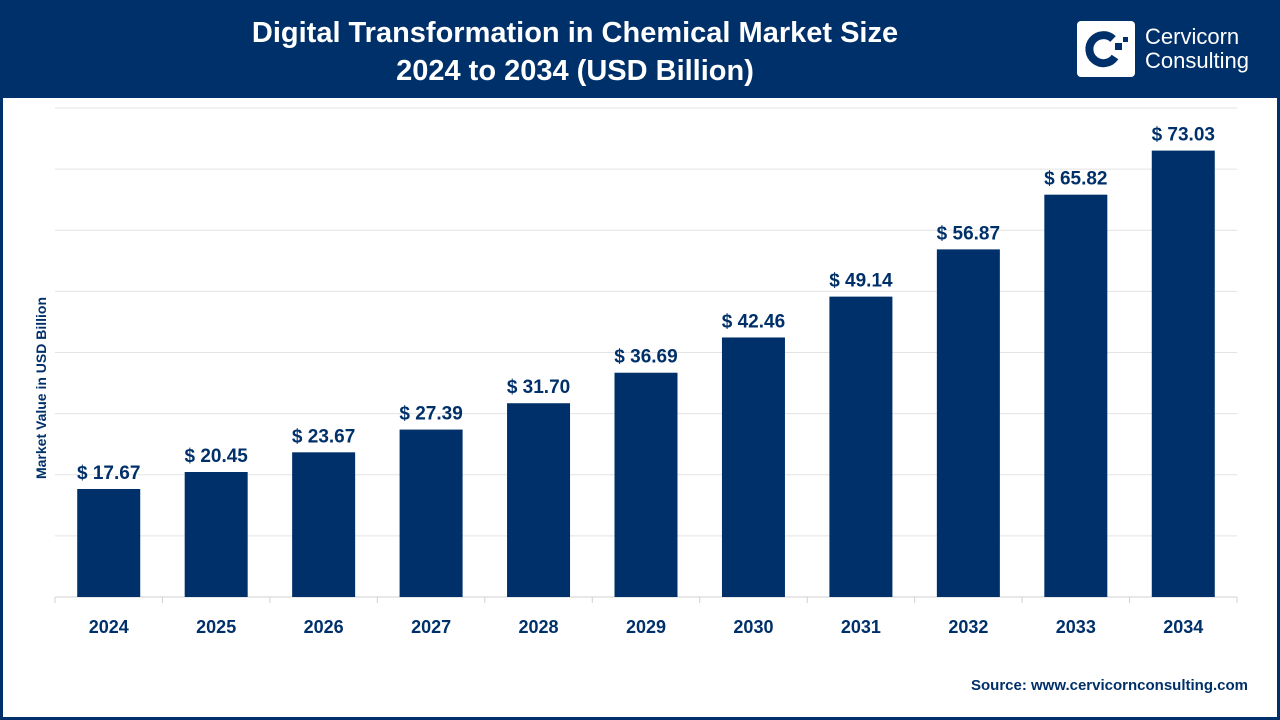 This screenshot has width=1280, height=720. What do you see at coordinates (108, 473) in the screenshot?
I see `data-label-2024: $ 17.67` at bounding box center [108, 473].